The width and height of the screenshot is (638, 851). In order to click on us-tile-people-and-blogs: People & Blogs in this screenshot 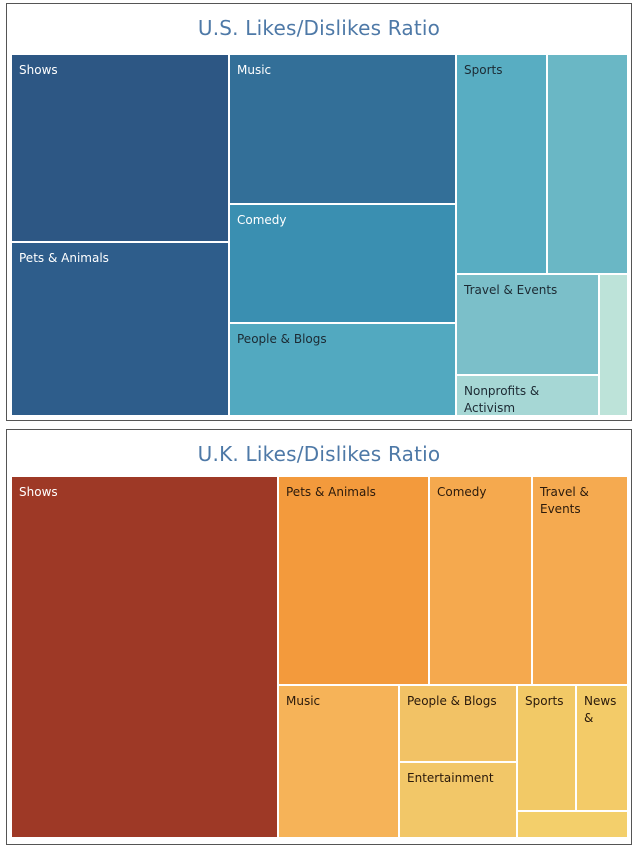, I will do `click(342, 369)`.